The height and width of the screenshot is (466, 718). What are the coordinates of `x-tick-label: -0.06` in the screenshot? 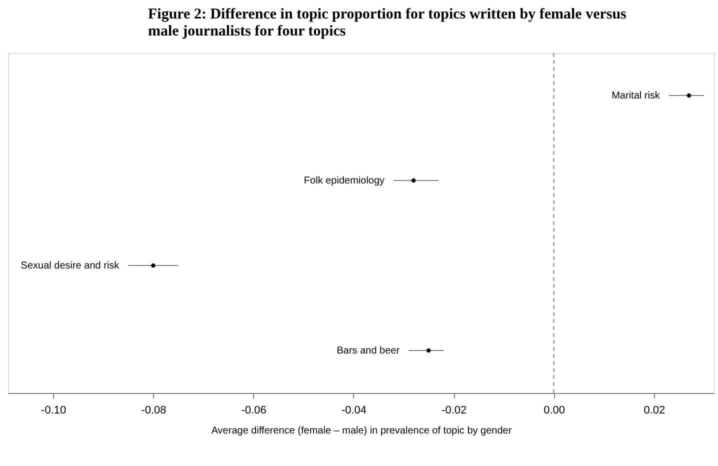 It's located at (253, 410).